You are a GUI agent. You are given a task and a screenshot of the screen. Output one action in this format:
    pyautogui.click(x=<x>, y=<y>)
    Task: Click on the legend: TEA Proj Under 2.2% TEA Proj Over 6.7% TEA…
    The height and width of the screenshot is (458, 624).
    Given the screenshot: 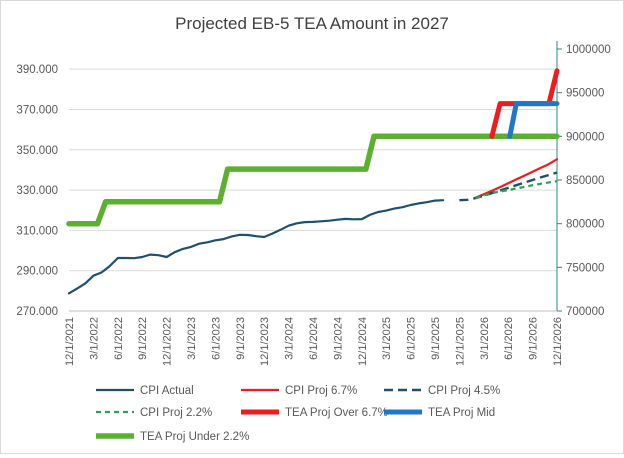 What is the action you would take?
    pyautogui.click(x=298, y=414)
    